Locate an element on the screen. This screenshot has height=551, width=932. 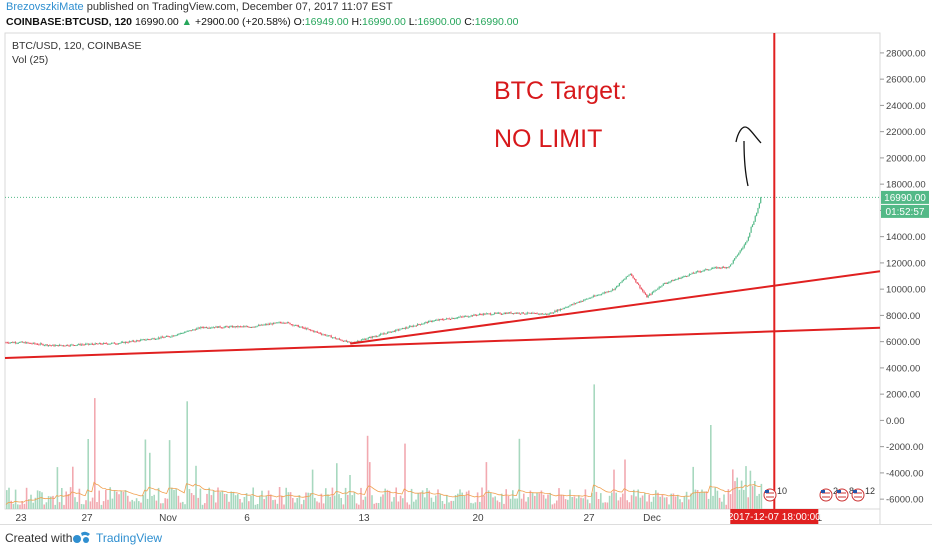
event-flag-icon: 10 is located at coordinates (775, 494).